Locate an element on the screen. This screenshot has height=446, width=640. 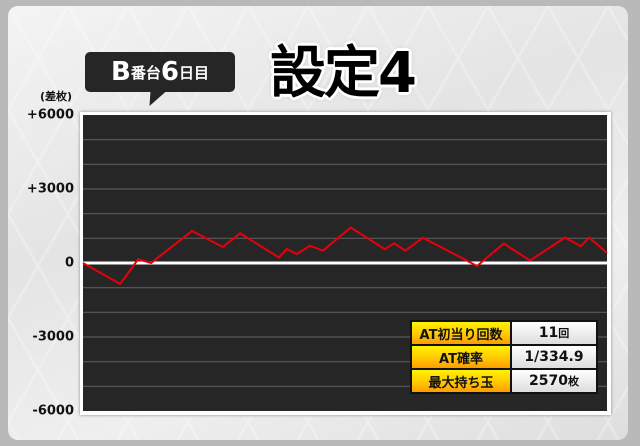
stats-row: AT初当り回数 11回 is located at coordinates (504, 333).